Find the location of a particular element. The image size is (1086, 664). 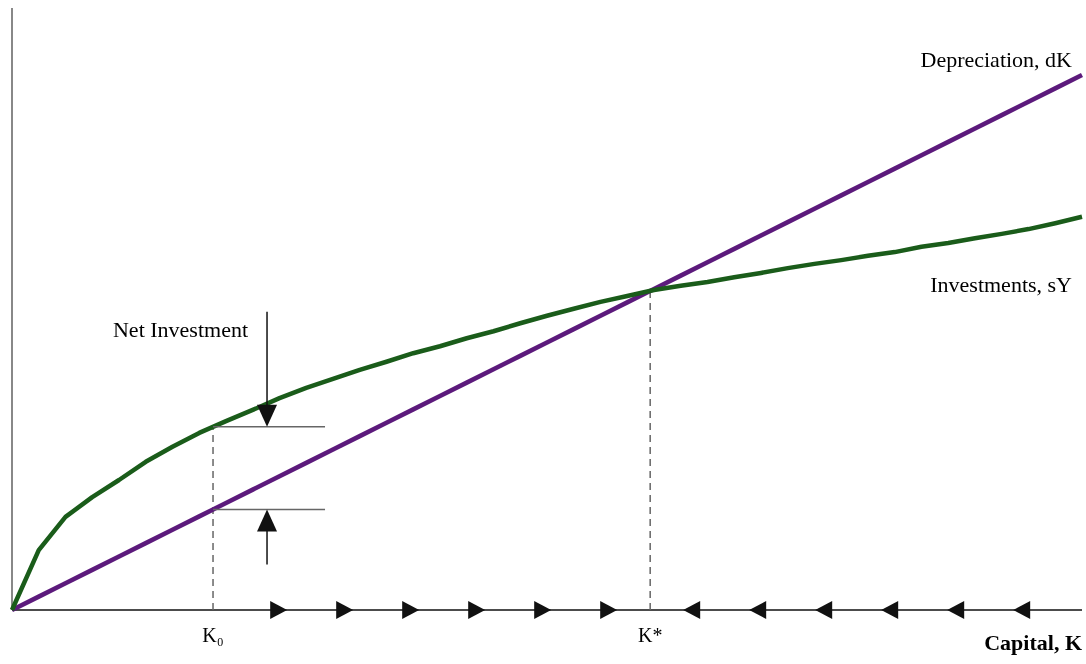

text: K* is located at coordinates (650, 635).